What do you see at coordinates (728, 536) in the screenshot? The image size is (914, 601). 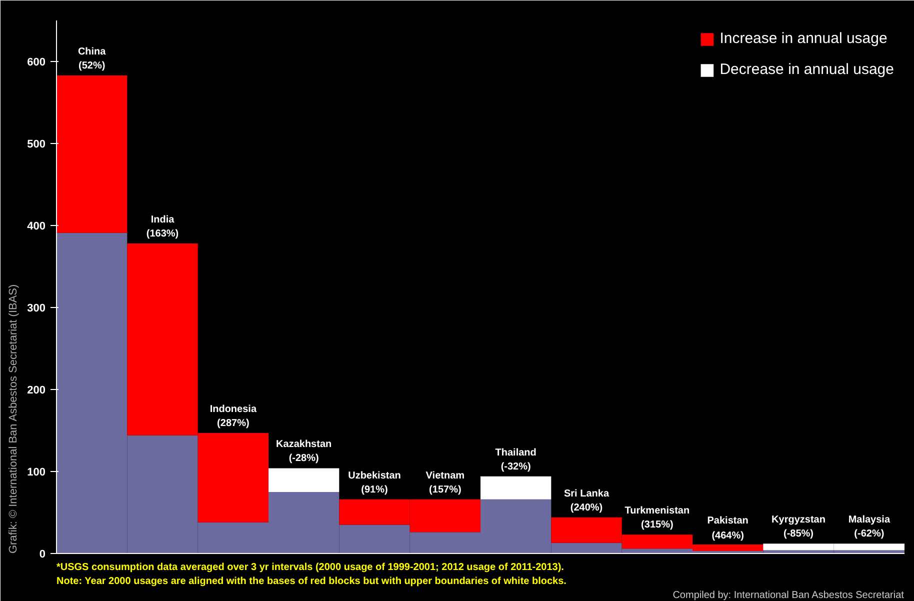 I see `annotation: (464%)` at bounding box center [728, 536].